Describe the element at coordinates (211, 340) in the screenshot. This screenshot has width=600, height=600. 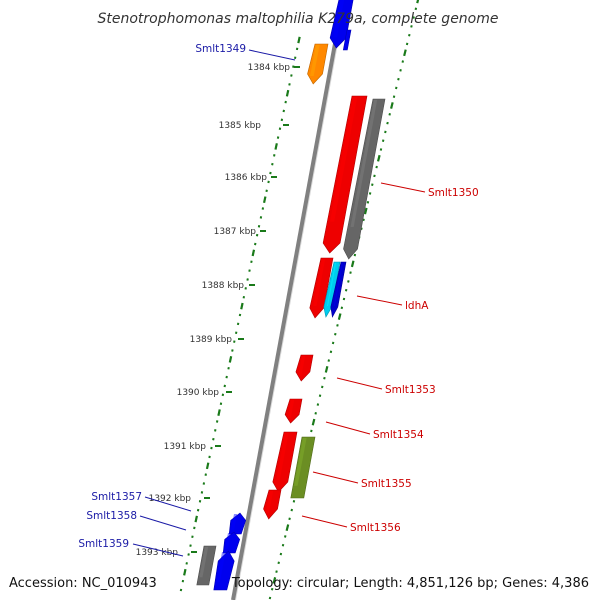
I see `kbp-tick-label: 1389 kbp` at that location.